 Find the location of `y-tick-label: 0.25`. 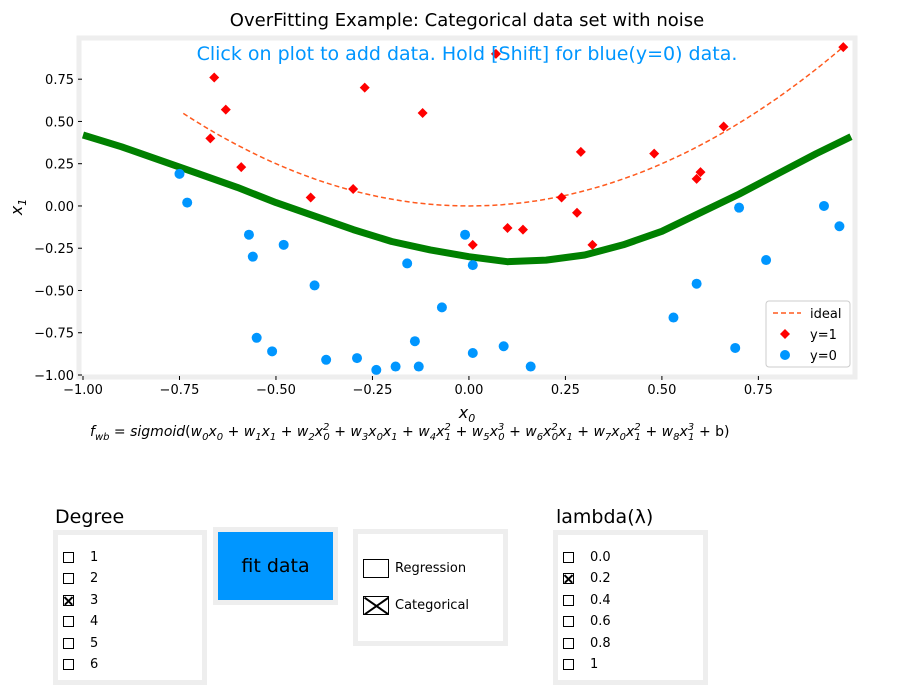

y-tick-label: 0.25 is located at coordinates (59, 165).